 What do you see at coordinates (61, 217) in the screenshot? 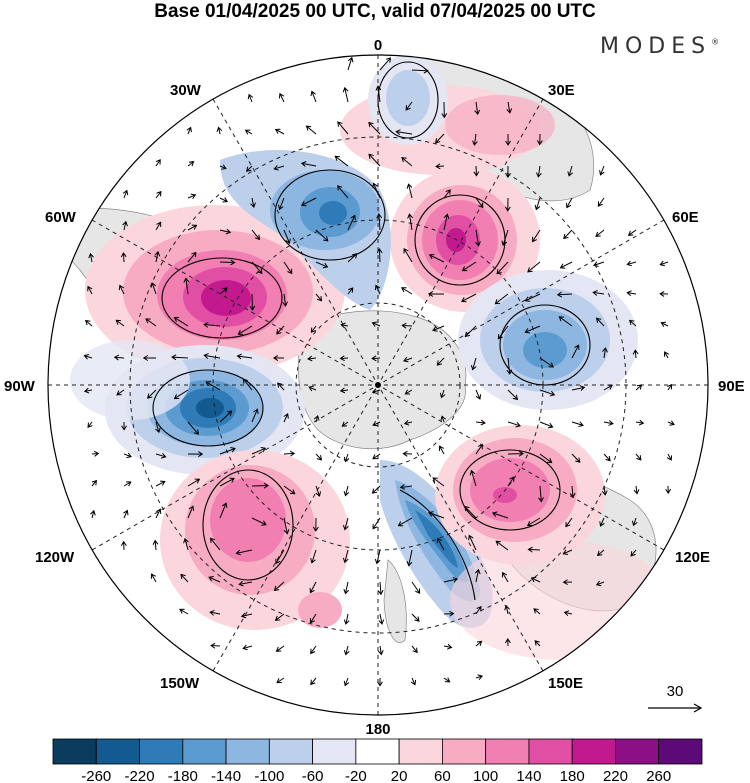
I see `lon-label-60w: 60W` at bounding box center [61, 217].